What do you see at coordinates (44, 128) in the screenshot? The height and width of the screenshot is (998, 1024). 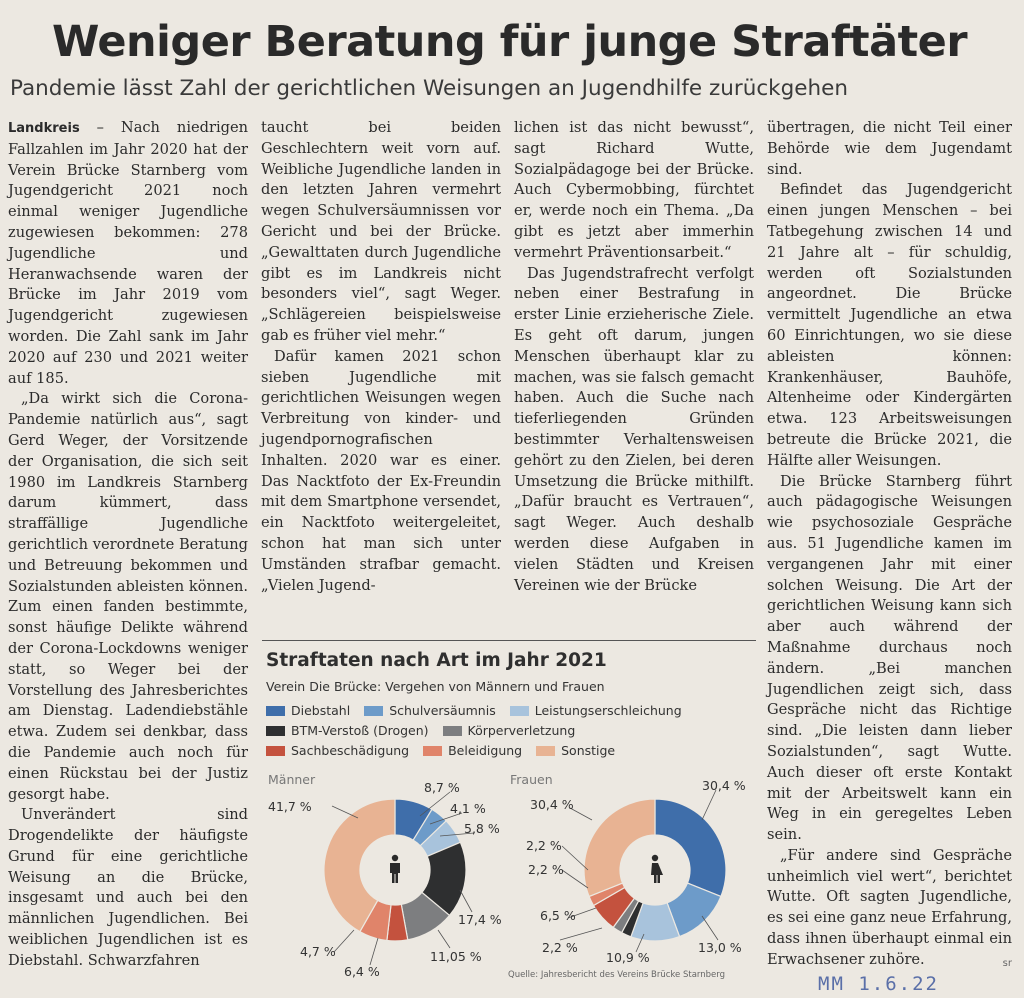 I see `dateline: Landkreis` at bounding box center [44, 128].